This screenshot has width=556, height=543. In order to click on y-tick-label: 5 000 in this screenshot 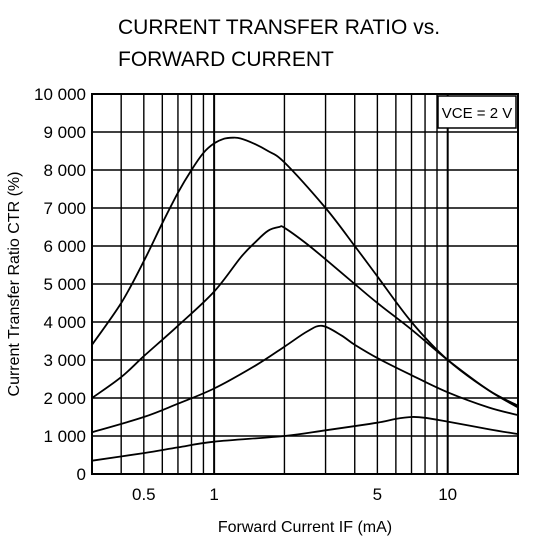, I will do `click(64, 284)`.